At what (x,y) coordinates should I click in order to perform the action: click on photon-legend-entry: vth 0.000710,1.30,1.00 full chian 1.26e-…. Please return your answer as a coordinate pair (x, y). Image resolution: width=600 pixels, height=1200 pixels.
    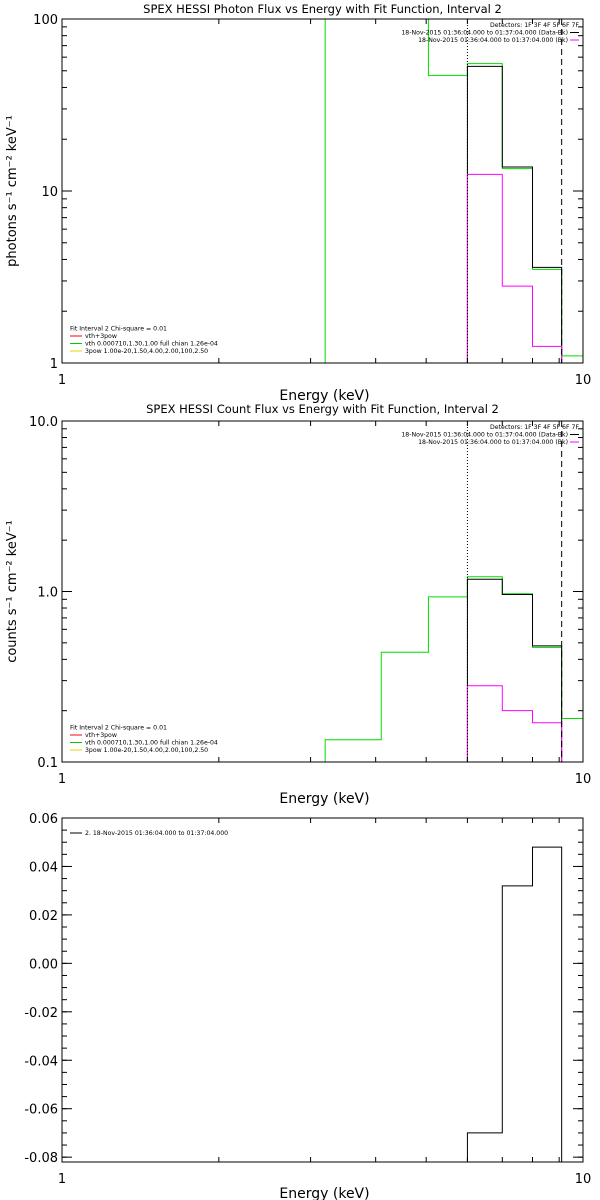
    Looking at the image, I should click on (151, 344).